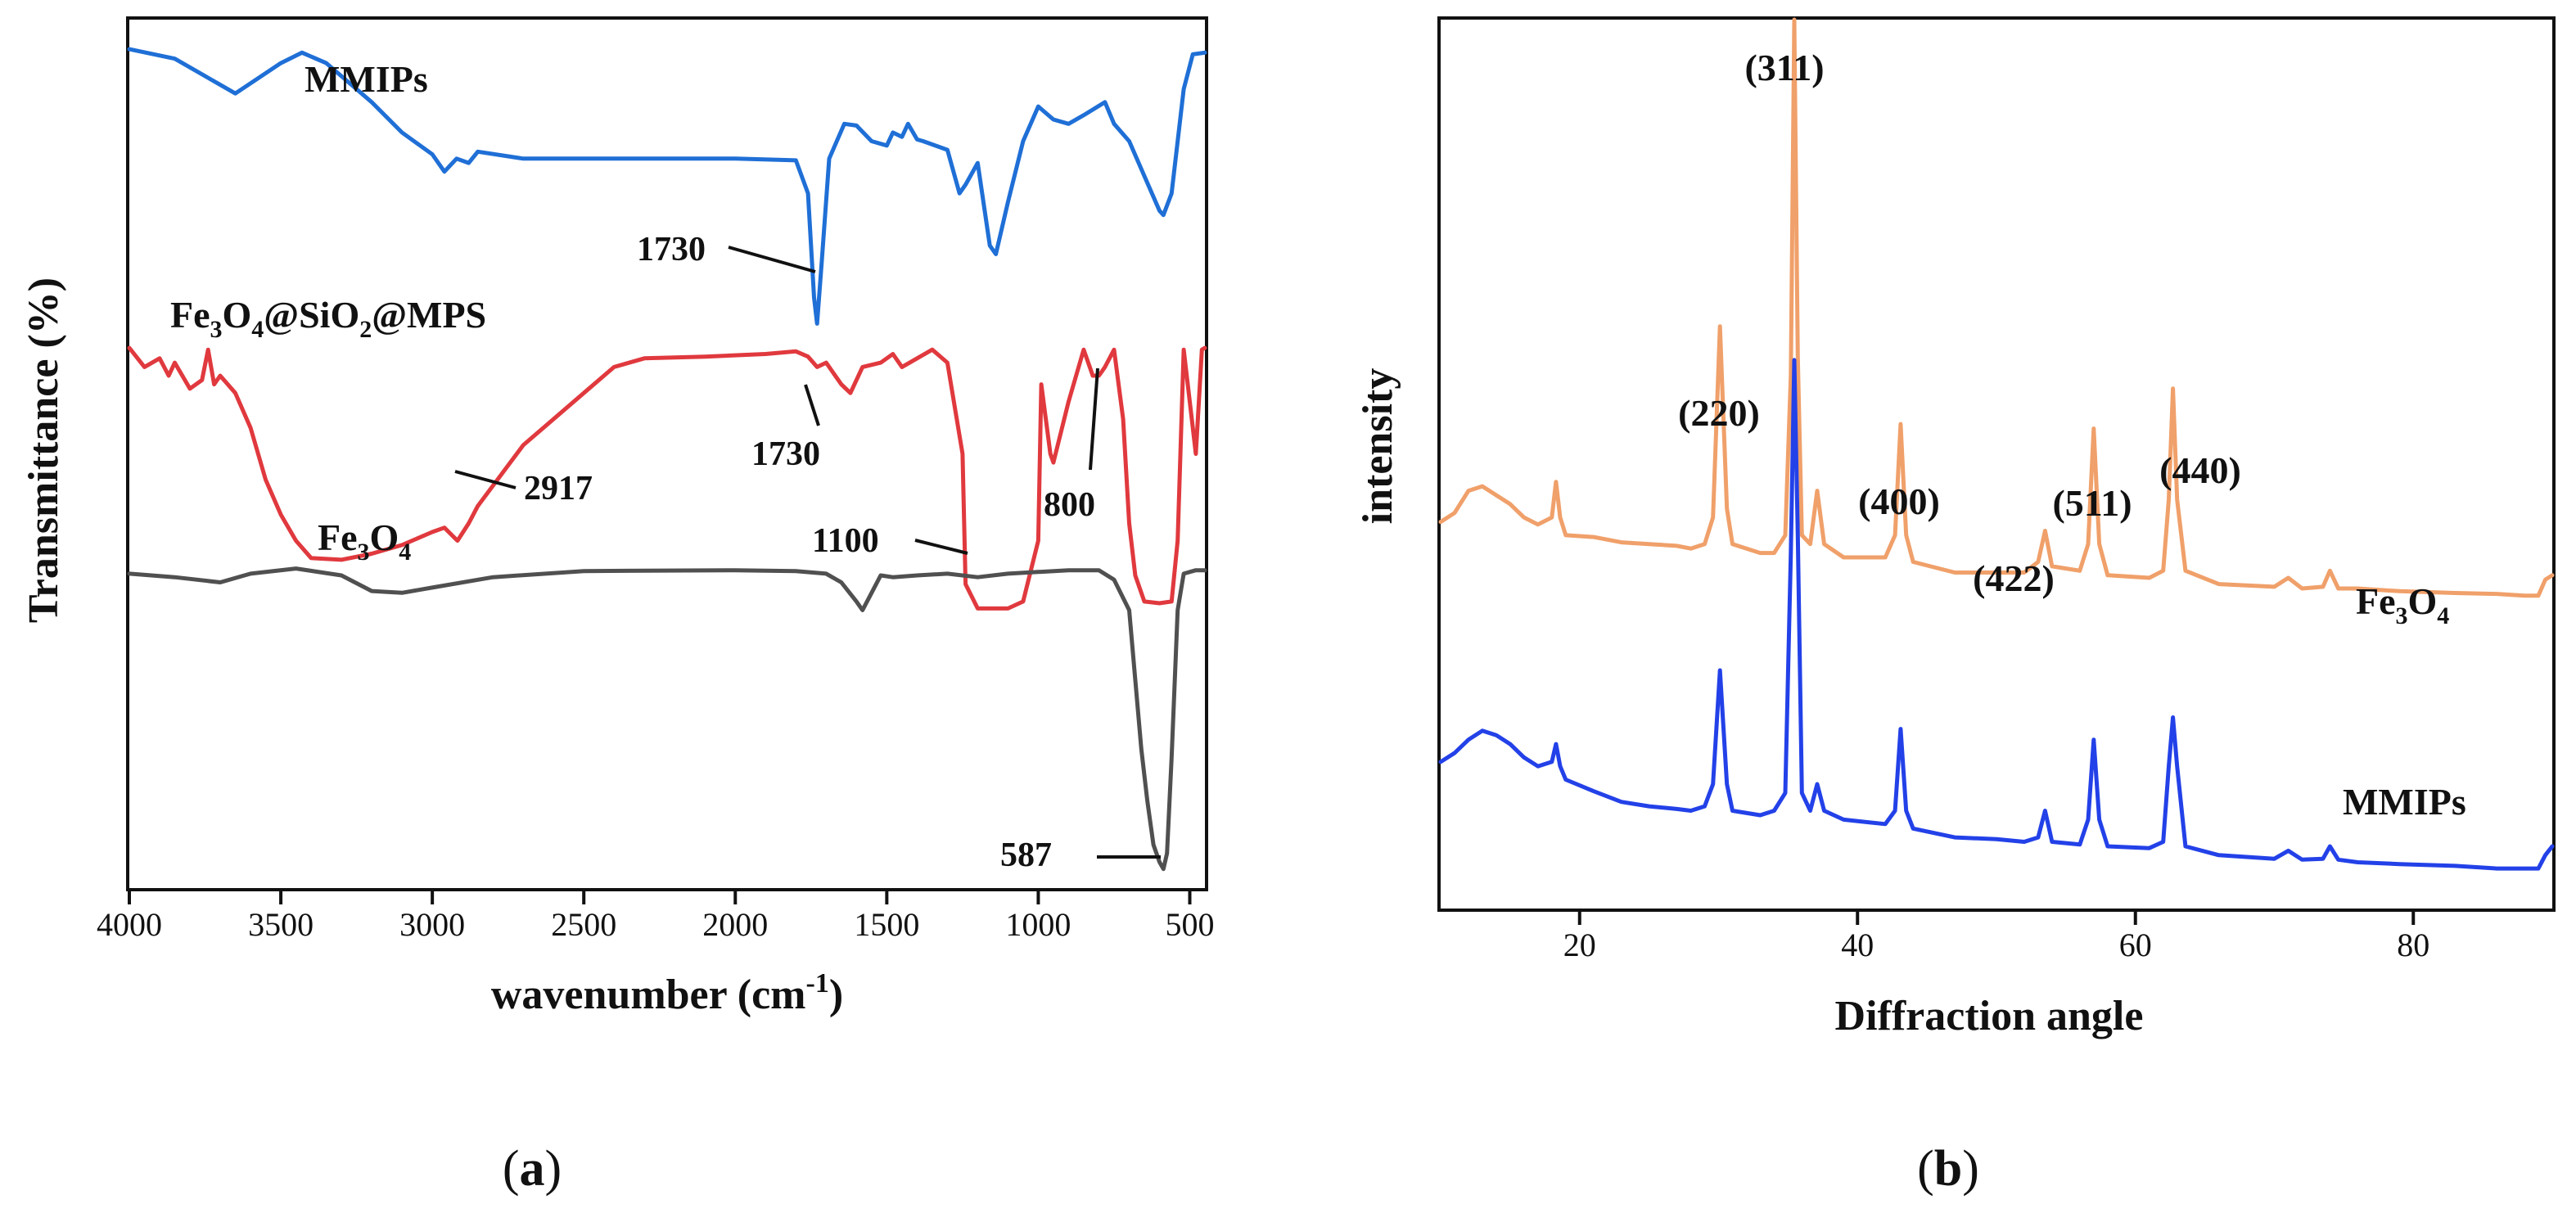  Describe the element at coordinates (1080, 855) in the screenshot. I see `annotation-587: 587` at that location.